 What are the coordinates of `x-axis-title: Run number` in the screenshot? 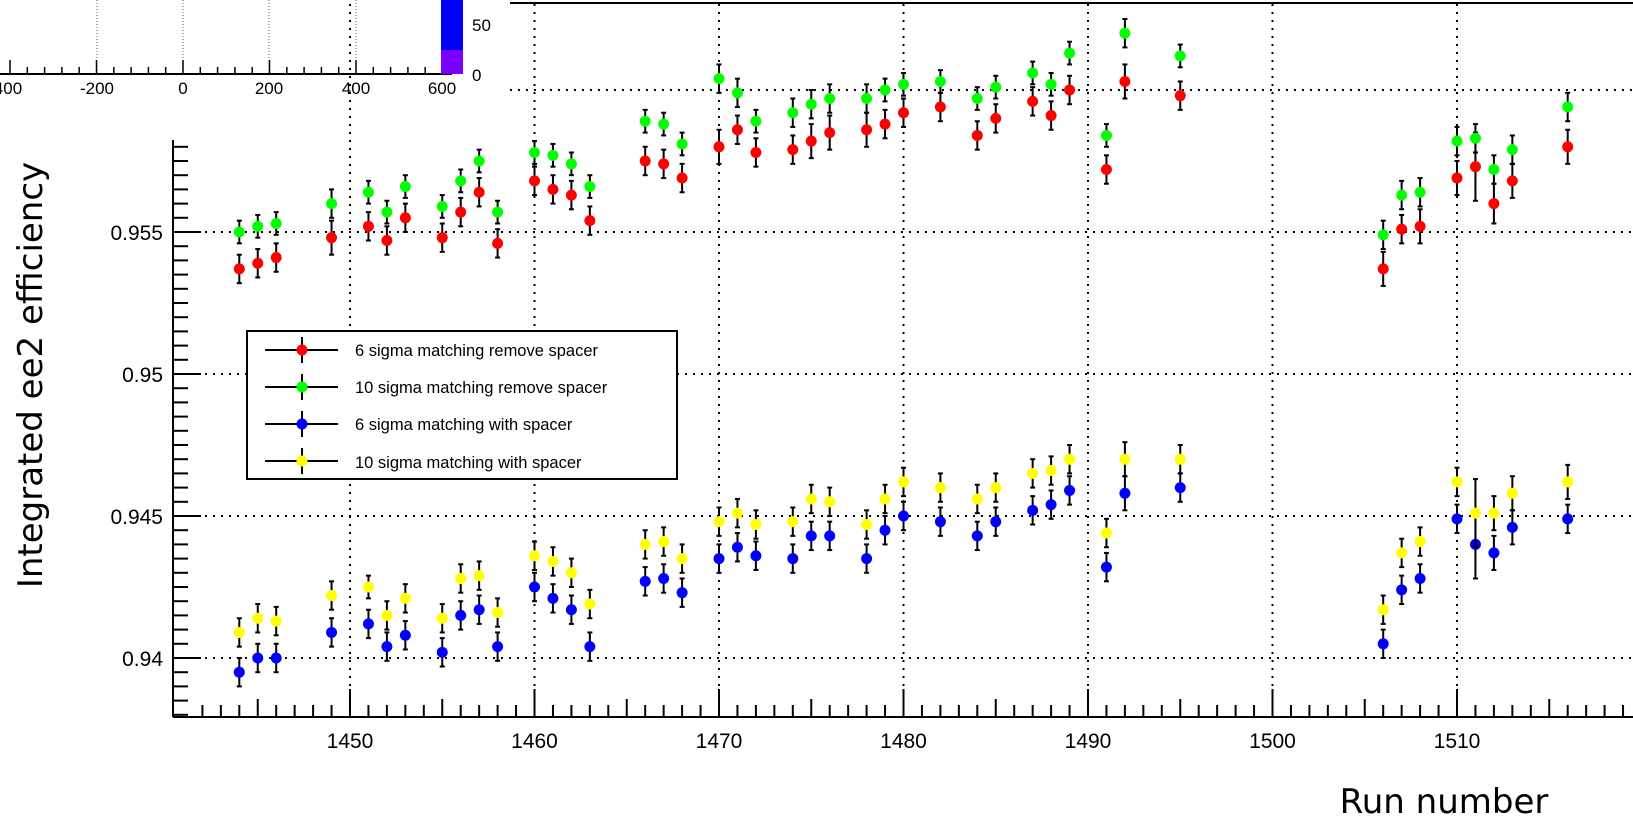 It's located at (1444, 800).